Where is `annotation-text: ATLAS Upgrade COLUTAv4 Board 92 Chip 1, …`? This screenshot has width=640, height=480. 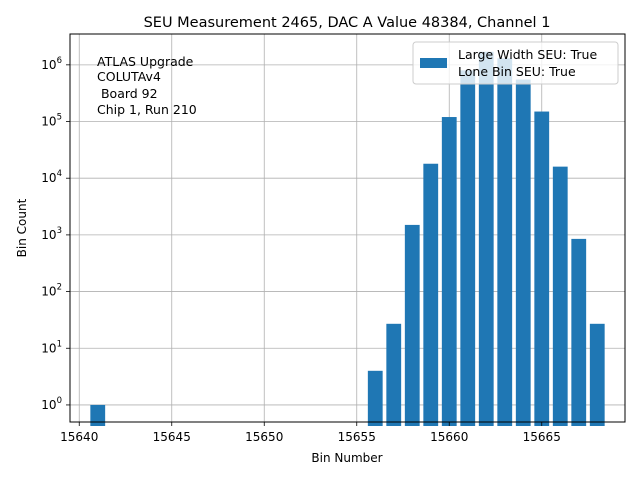
annotation-text: ATLAS Upgrade COLUTAv4 Board 92 Chip 1, … is located at coordinates (147, 85).